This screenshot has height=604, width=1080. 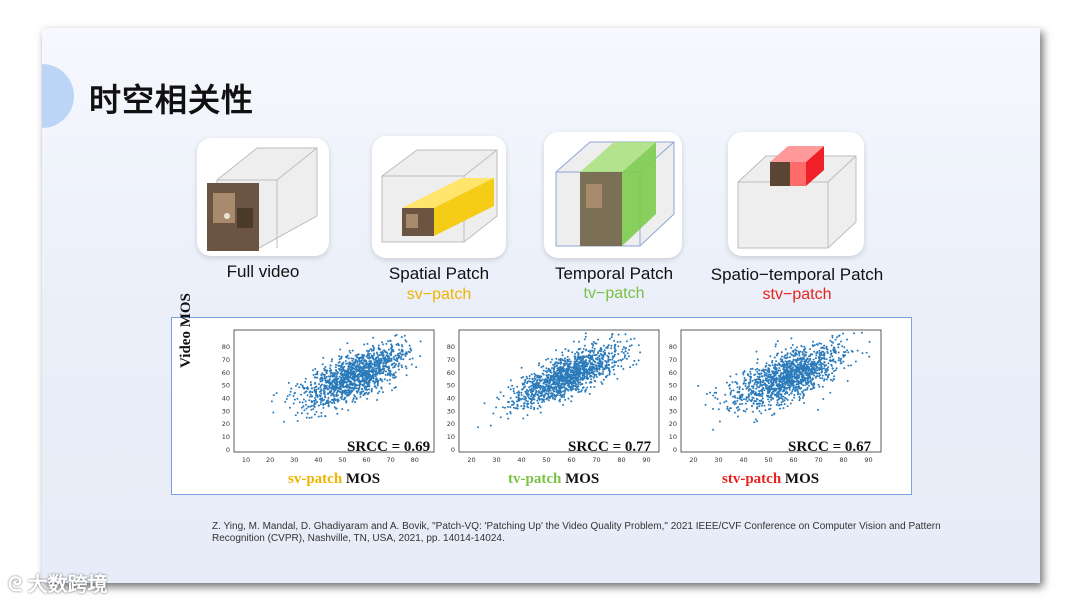 I want to click on watermark-logo: ᘓ 大数跨境, so click(x=58, y=582).